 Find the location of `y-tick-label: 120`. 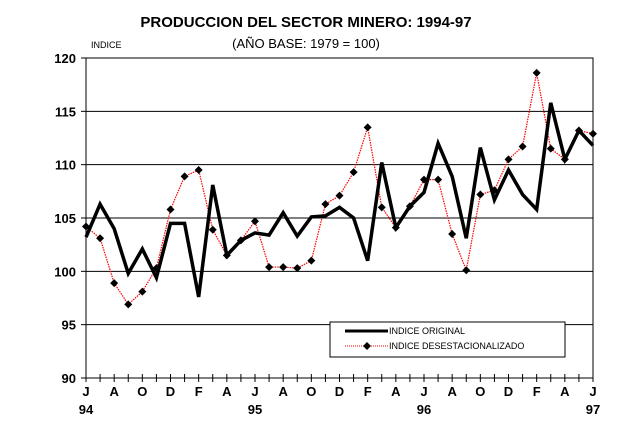

y-tick-label: 120 is located at coordinates (65, 58).